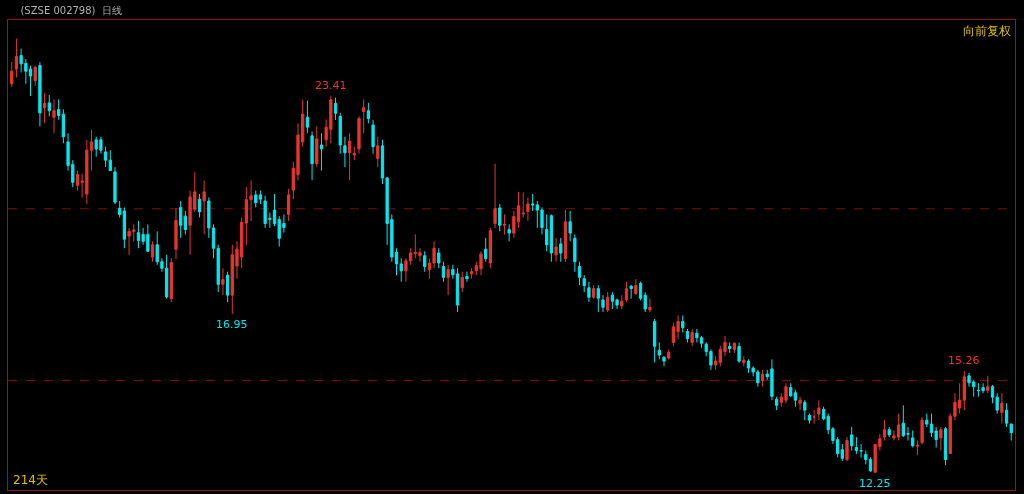  I want to click on annotation: 15.26, so click(964, 360).